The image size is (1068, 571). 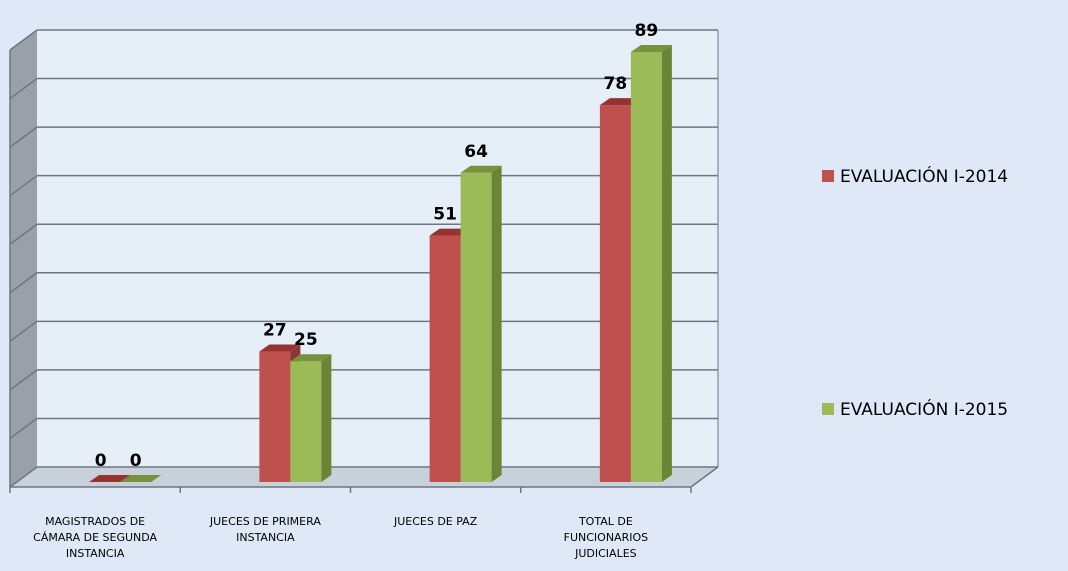 What do you see at coordinates (23, 258) in the screenshot?
I see `left-wall` at bounding box center [23, 258].